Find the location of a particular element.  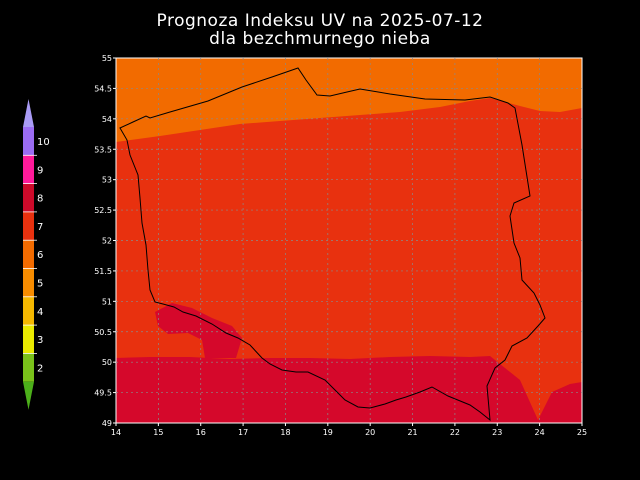

legend-label: 6 is located at coordinates (40, 255).